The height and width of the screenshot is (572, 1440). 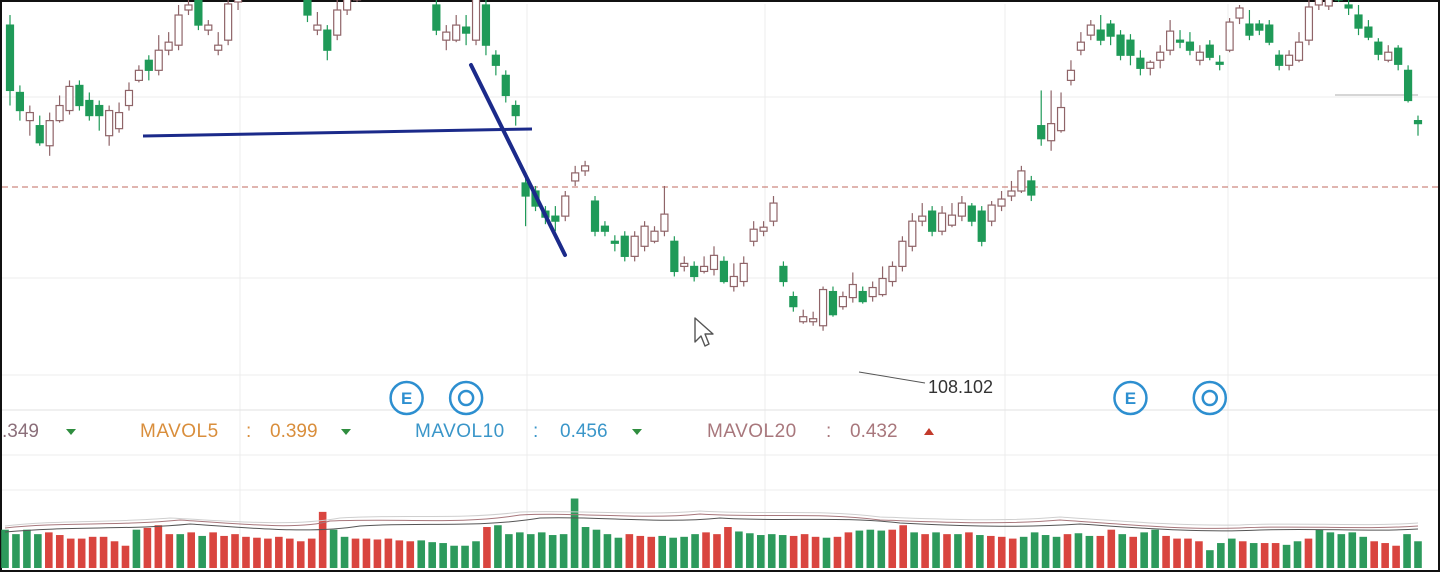 I want to click on marker-letter: E, so click(x=406, y=398).